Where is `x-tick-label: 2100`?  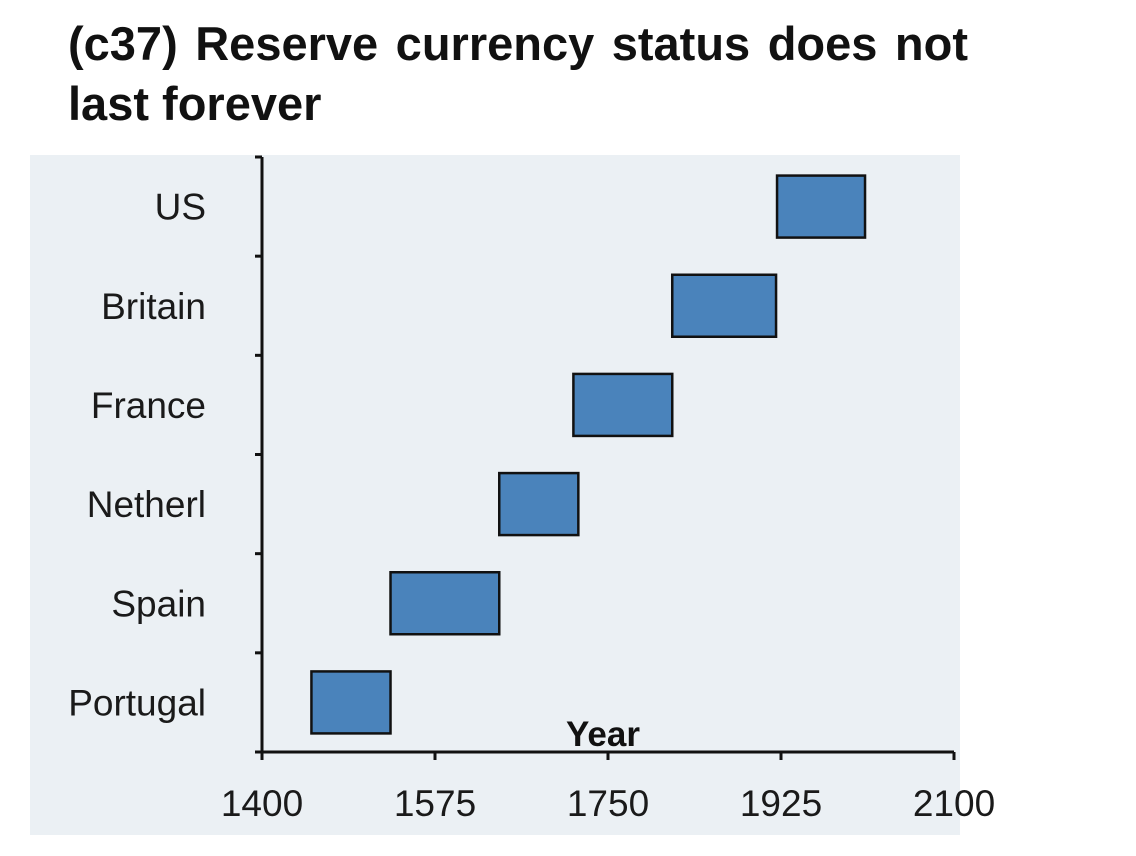 x-tick-label: 2100 is located at coordinates (954, 803).